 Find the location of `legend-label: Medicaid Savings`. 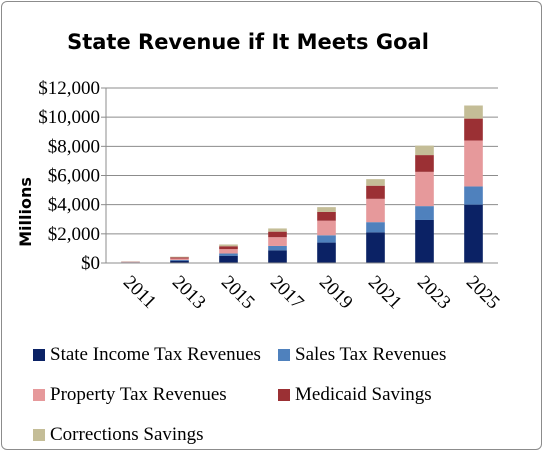

legend-label: Medicaid Savings is located at coordinates (363, 394).